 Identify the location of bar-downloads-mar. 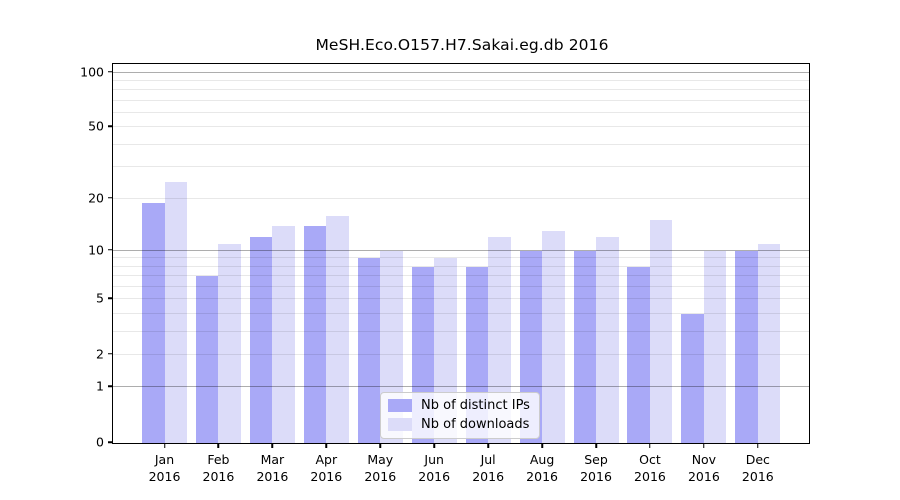
(283, 334).